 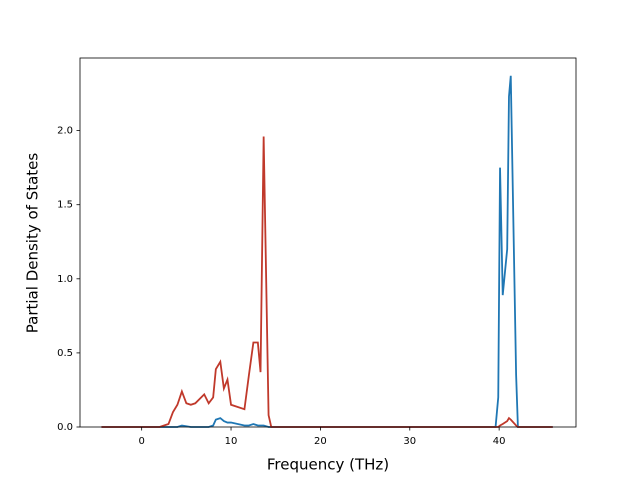 I want to click on y-axis-label: Partial Density of States, so click(x=33, y=243).